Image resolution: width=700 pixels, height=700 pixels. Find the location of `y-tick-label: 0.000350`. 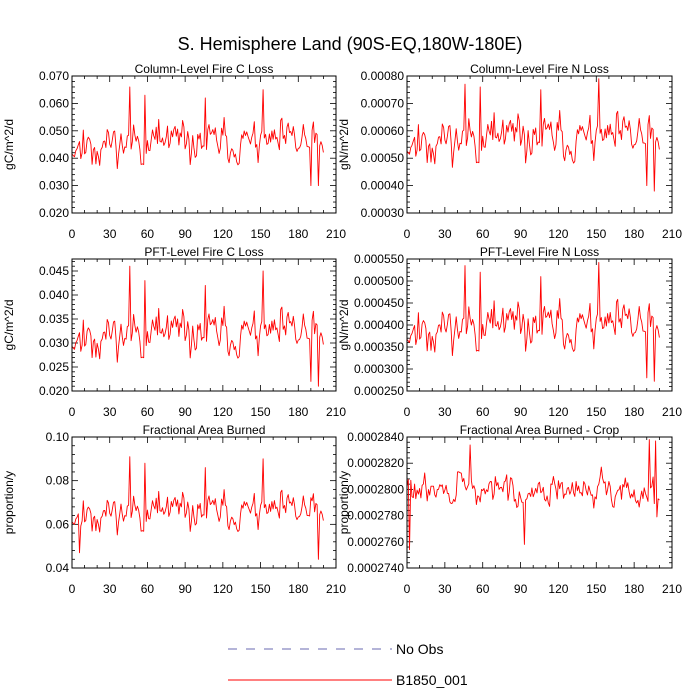

y-tick-label: 0.000350 is located at coordinates (379, 347).